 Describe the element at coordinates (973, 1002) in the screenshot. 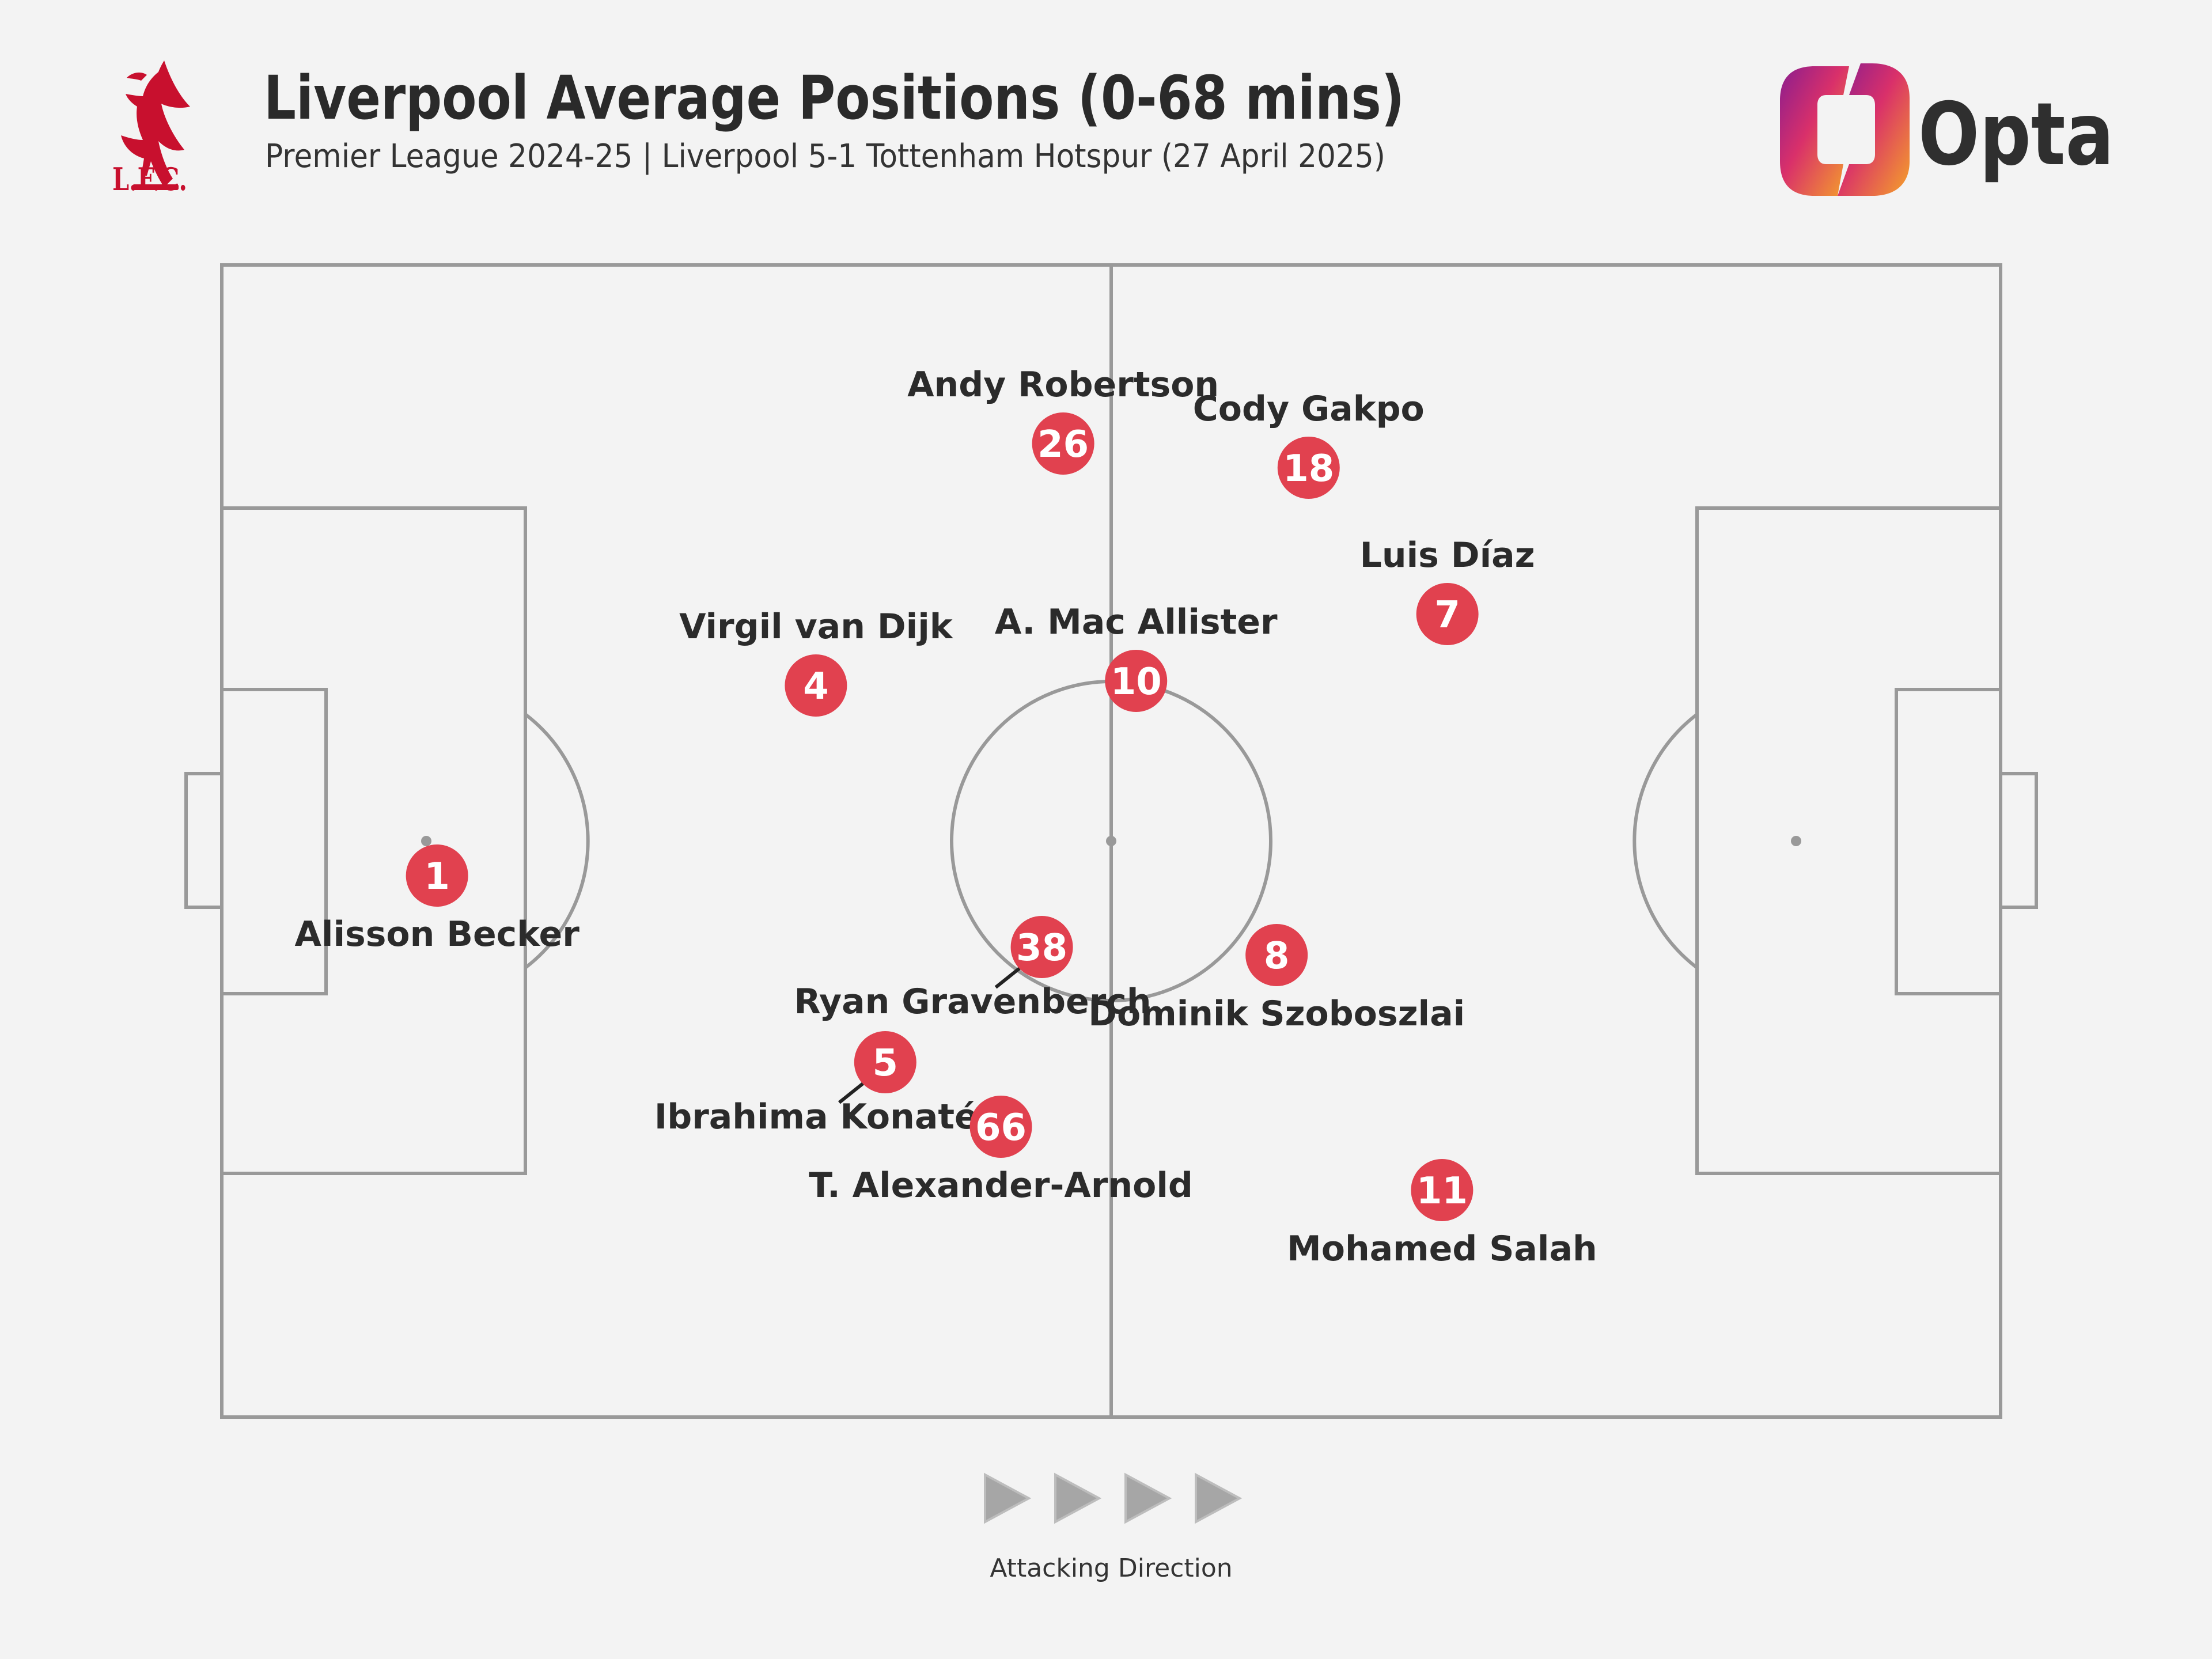

I see `player-name-label: Ryan Gravenberch` at that location.